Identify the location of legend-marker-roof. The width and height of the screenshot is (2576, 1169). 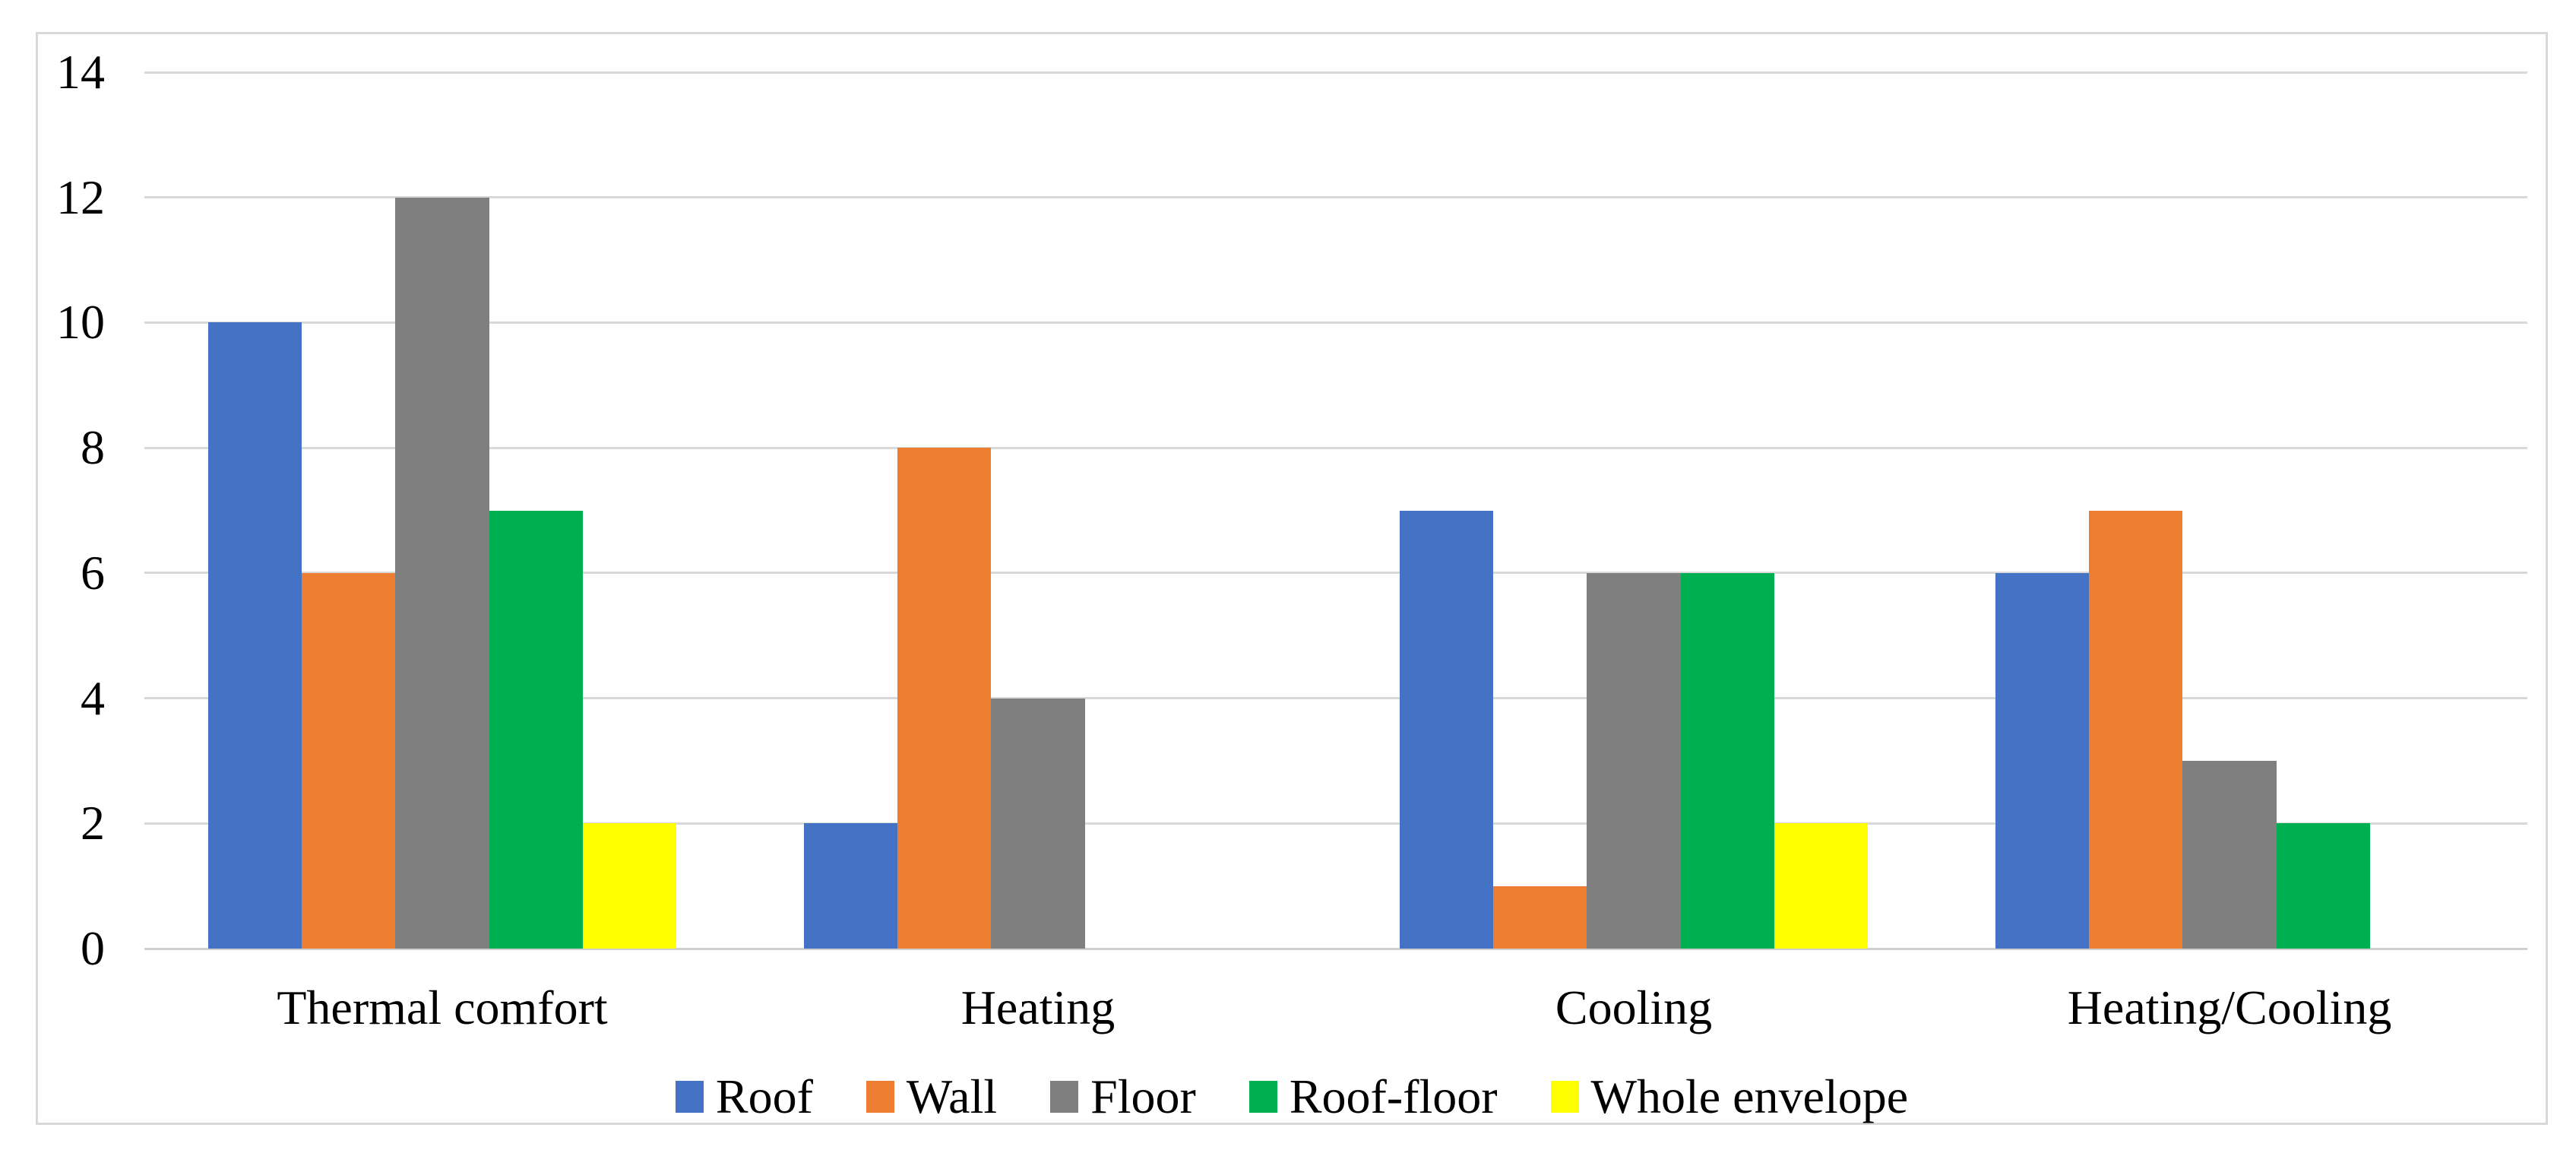
(689, 1097).